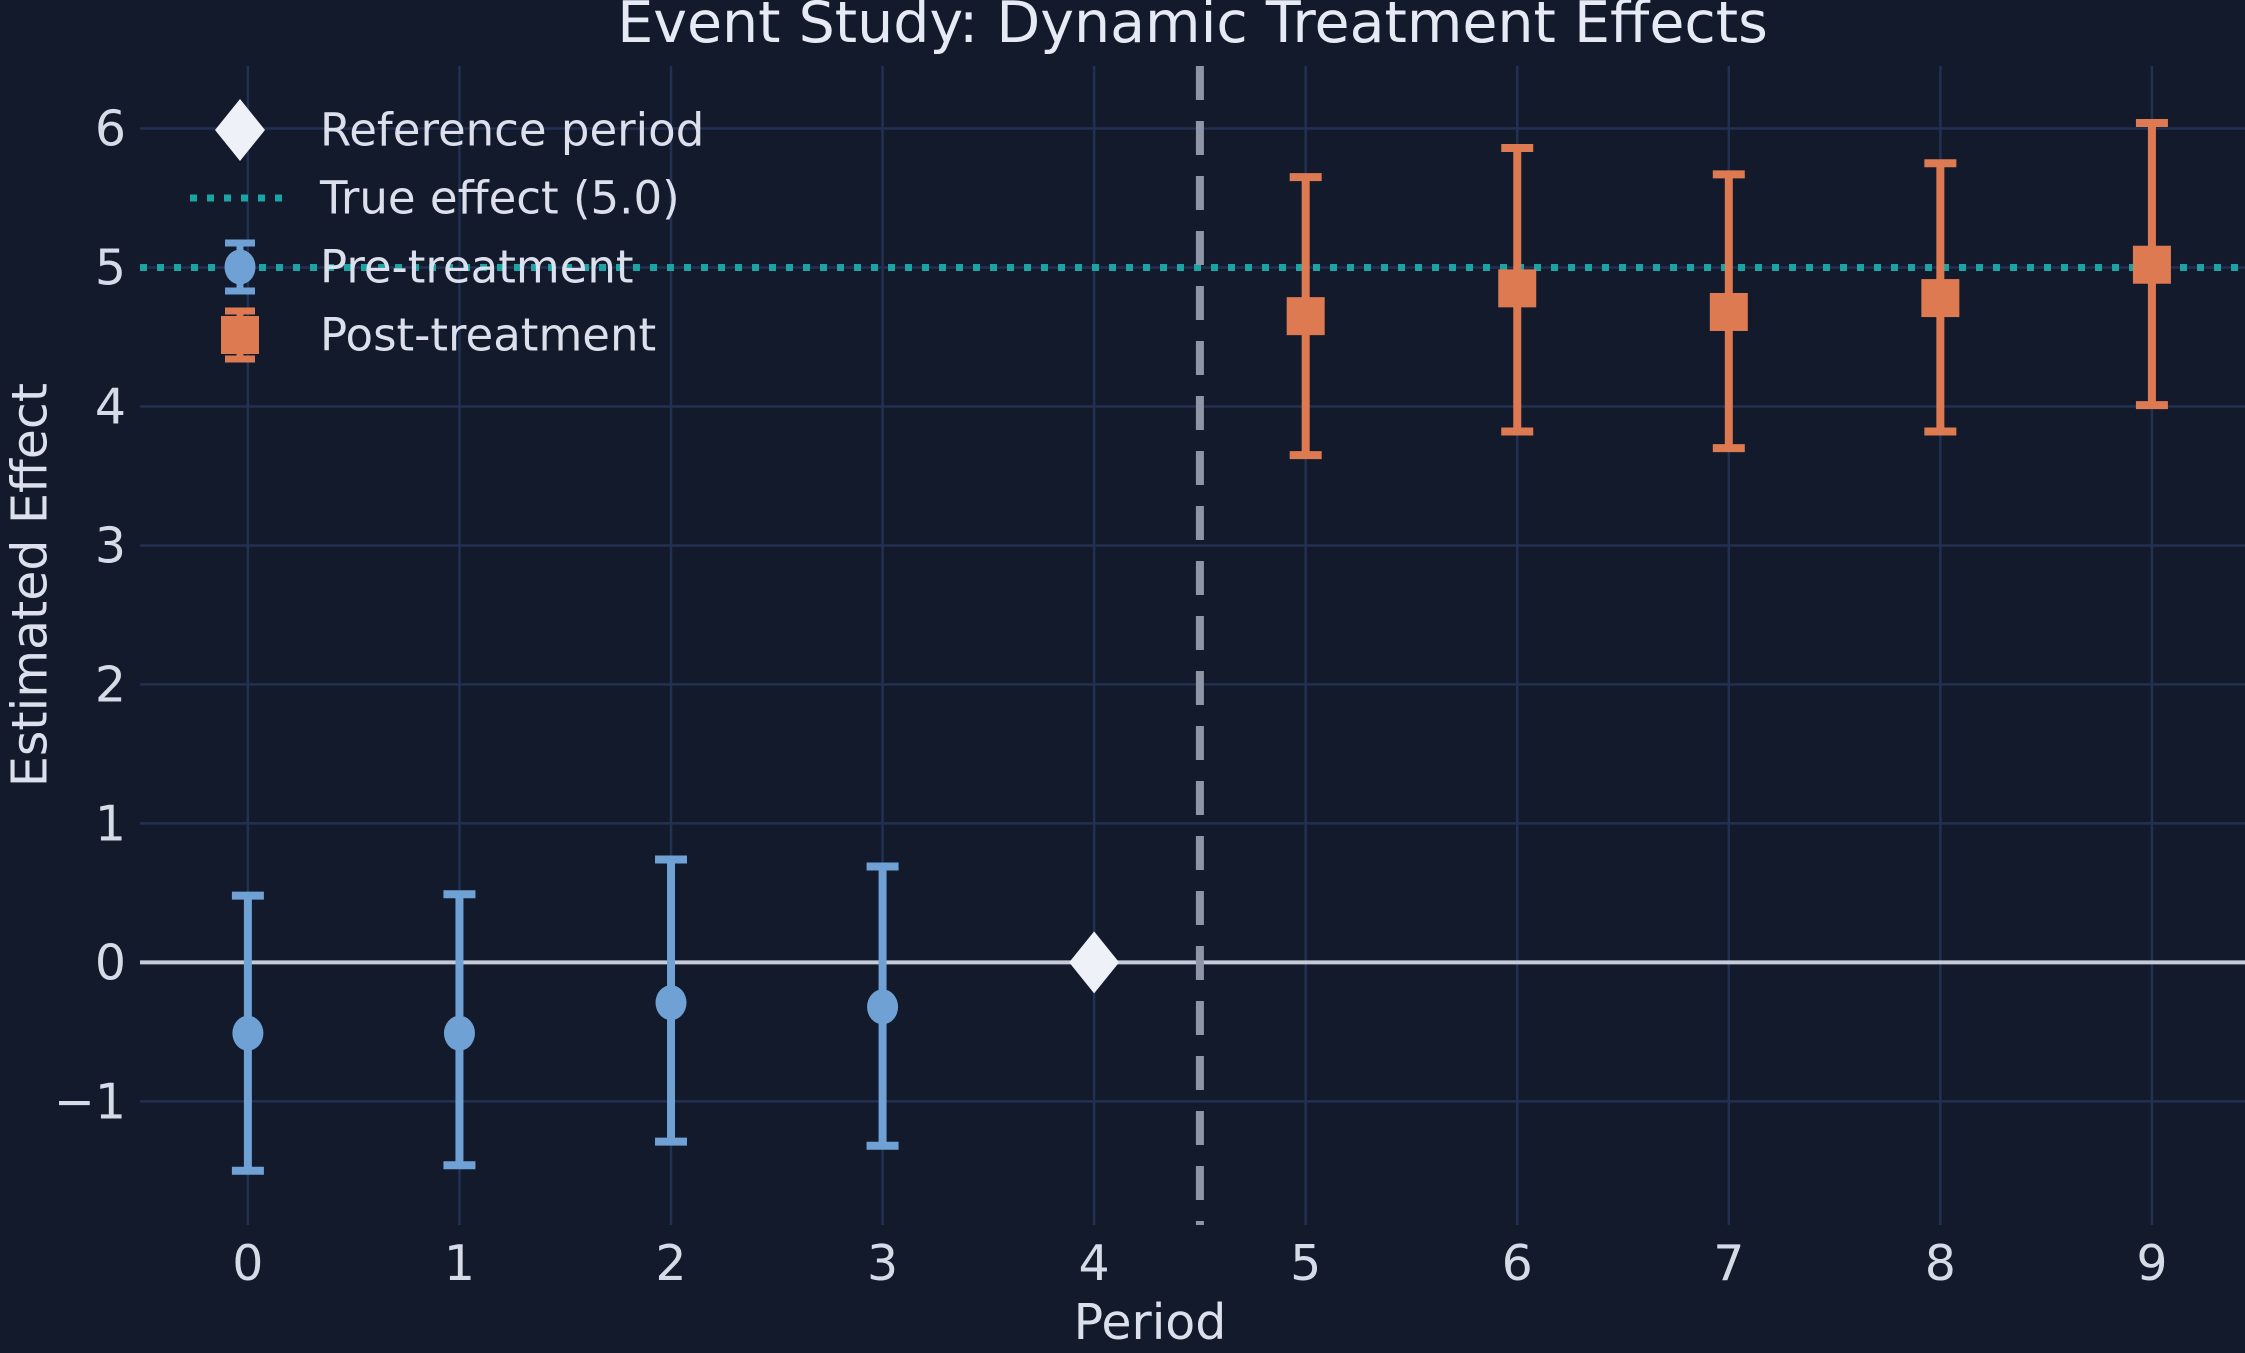 This screenshot has width=2245, height=1353. I want to click on y-tick-label-0: 0, so click(110, 962).